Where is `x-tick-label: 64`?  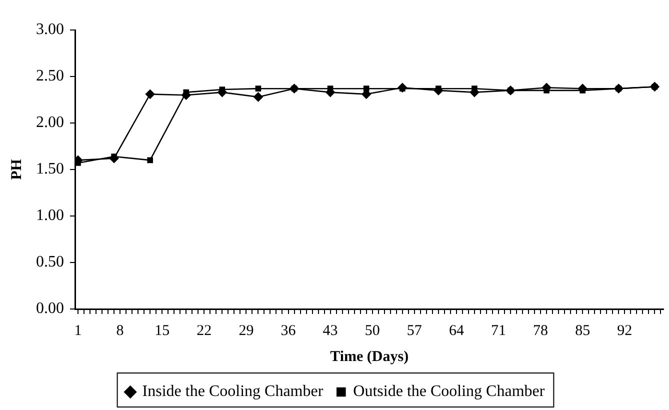 x-tick-label: 64 is located at coordinates (456, 330).